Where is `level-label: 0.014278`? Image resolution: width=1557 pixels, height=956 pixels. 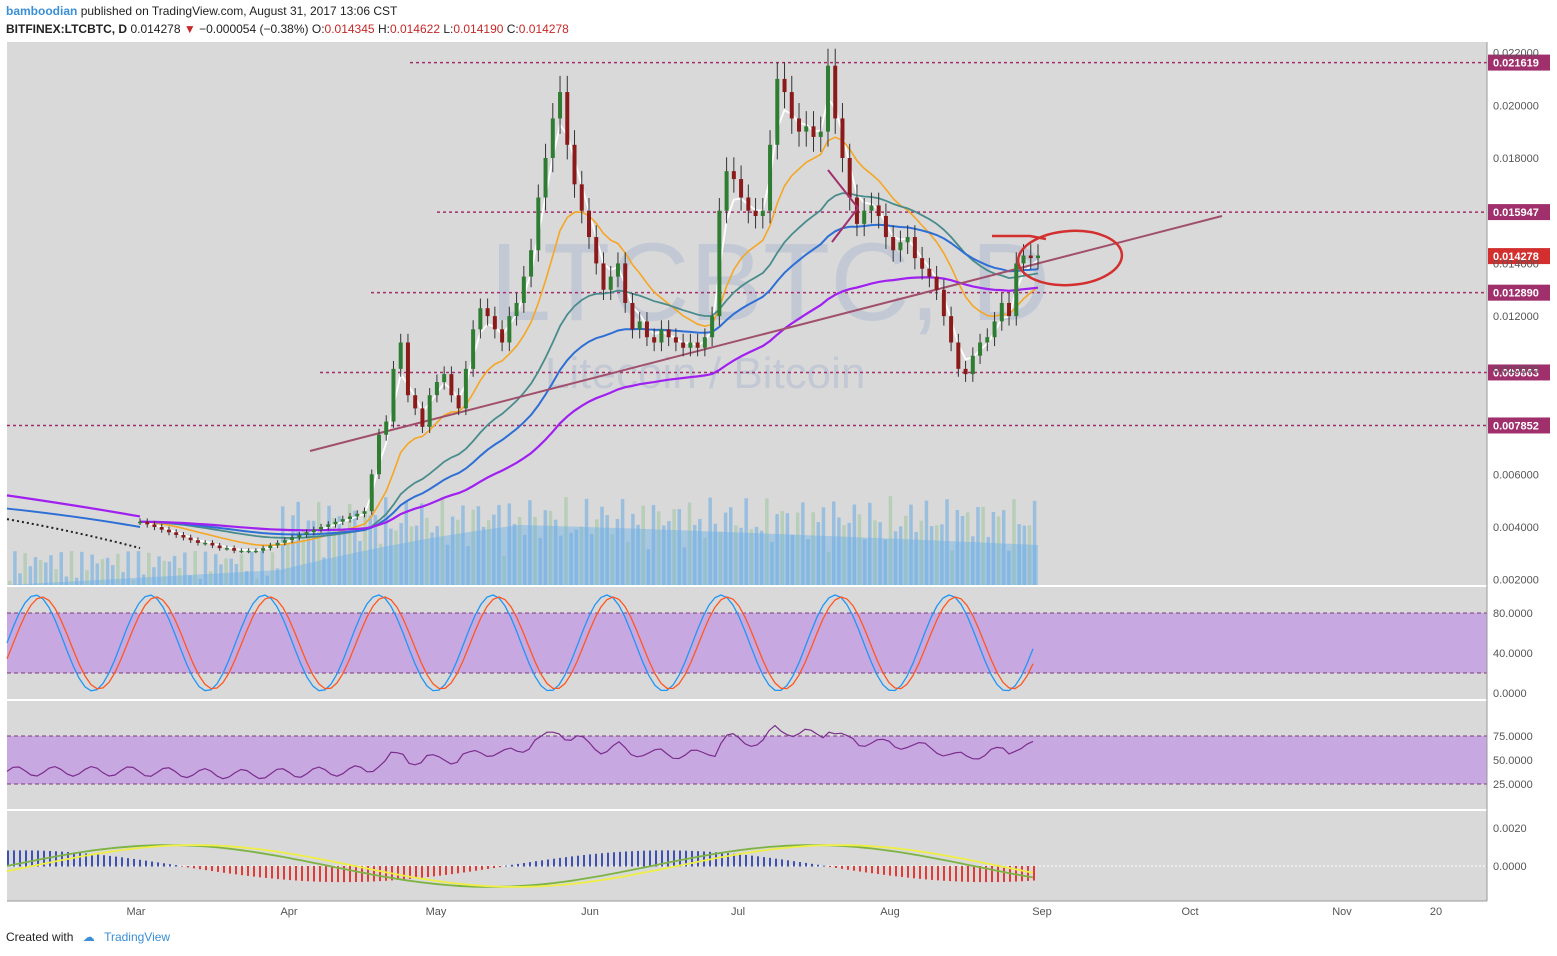
level-label: 0.014278 is located at coordinates (1516, 257).